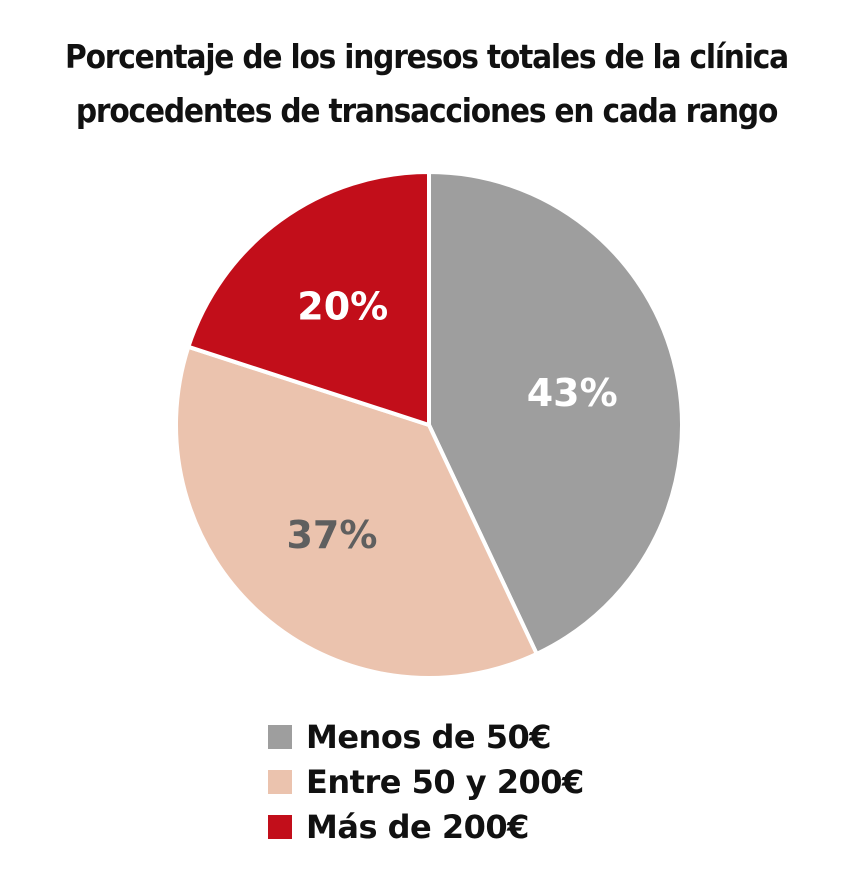 Image resolution: width=853 pixels, height=885 pixels. Describe the element at coordinates (572, 393) in the screenshot. I see `slice-value-label: 43%` at that location.